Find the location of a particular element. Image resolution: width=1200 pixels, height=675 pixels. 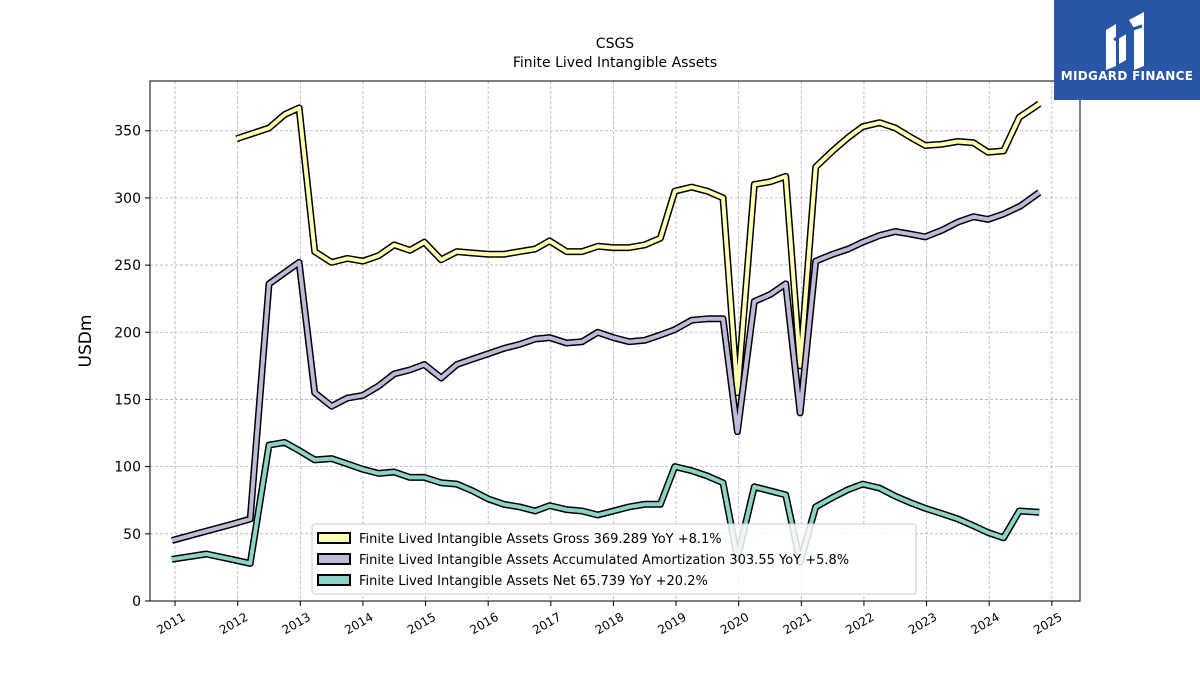

y-axis: 0 50 100 150 200 250 300 350 is located at coordinates (132, 367).